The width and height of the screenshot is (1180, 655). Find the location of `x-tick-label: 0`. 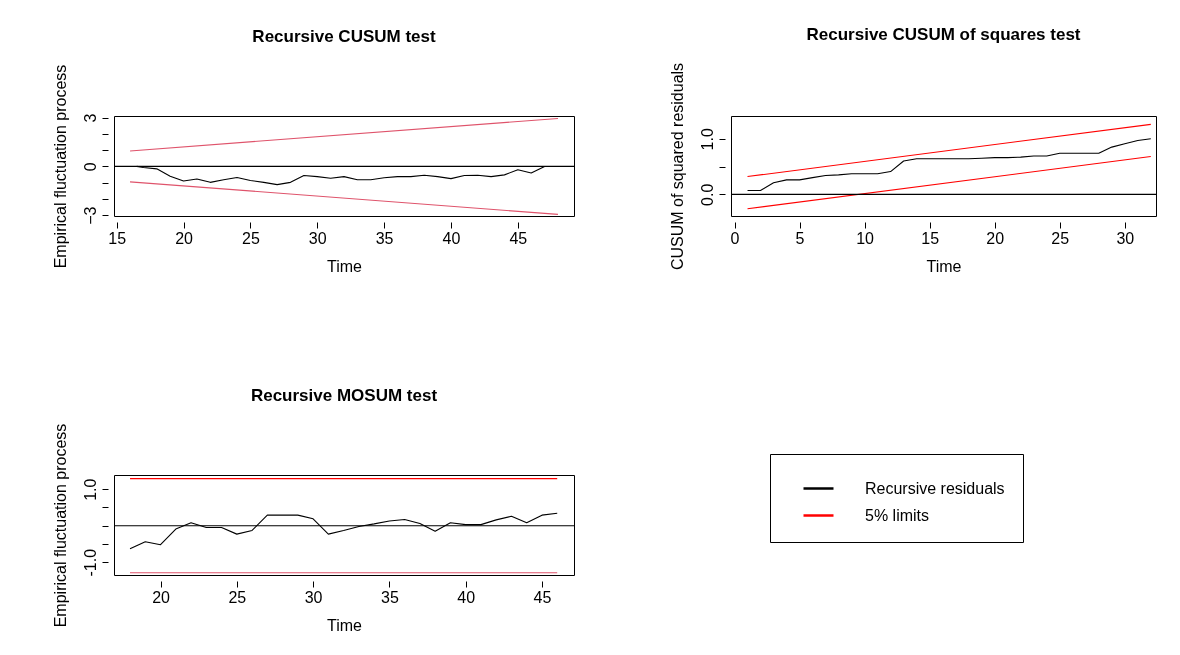

x-tick-label: 0 is located at coordinates (735, 238).